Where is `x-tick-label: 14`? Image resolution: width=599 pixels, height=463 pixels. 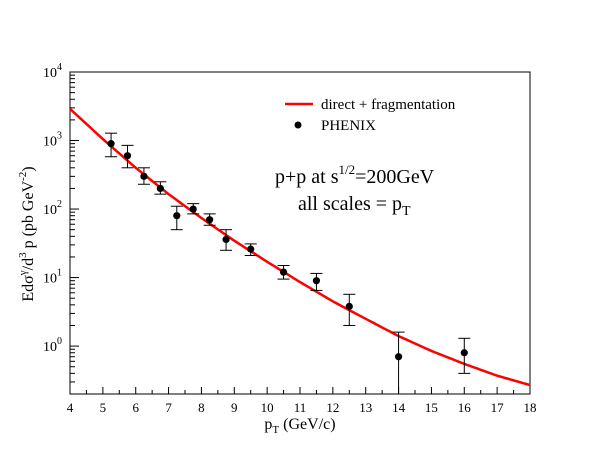
x-tick-label: 14 is located at coordinates (399, 407).